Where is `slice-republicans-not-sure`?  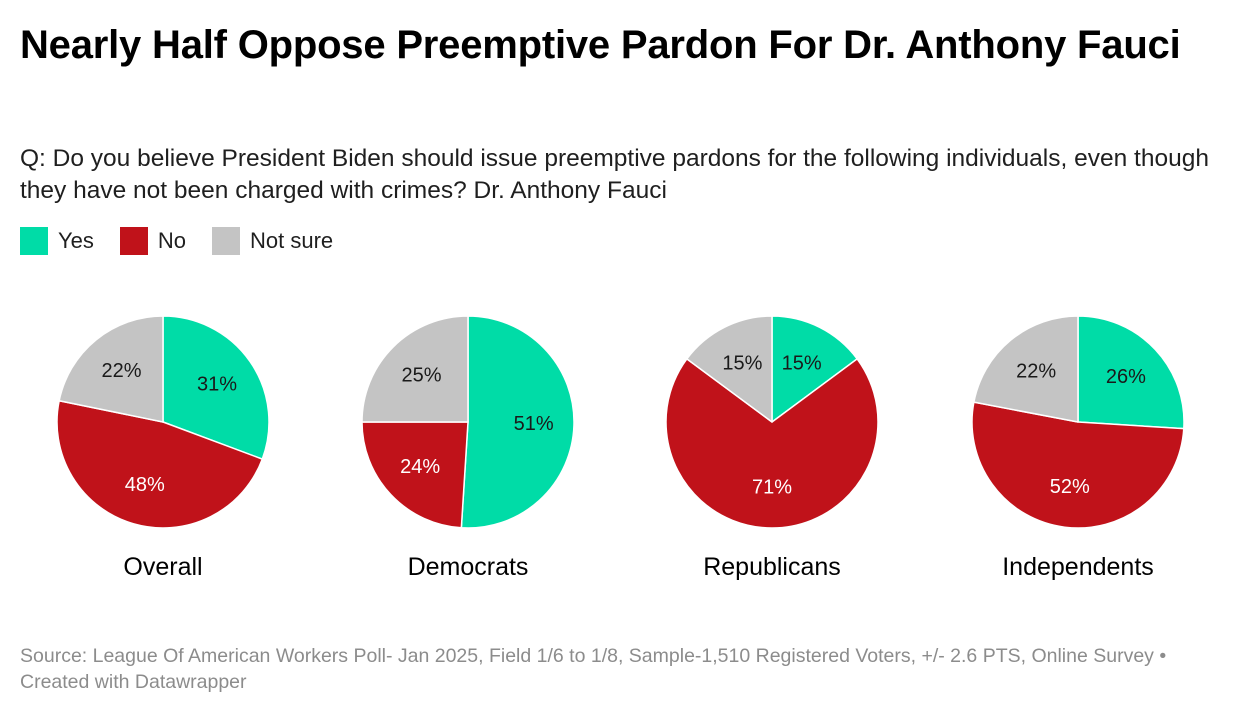
slice-republicans-not-sure is located at coordinates (729, 369).